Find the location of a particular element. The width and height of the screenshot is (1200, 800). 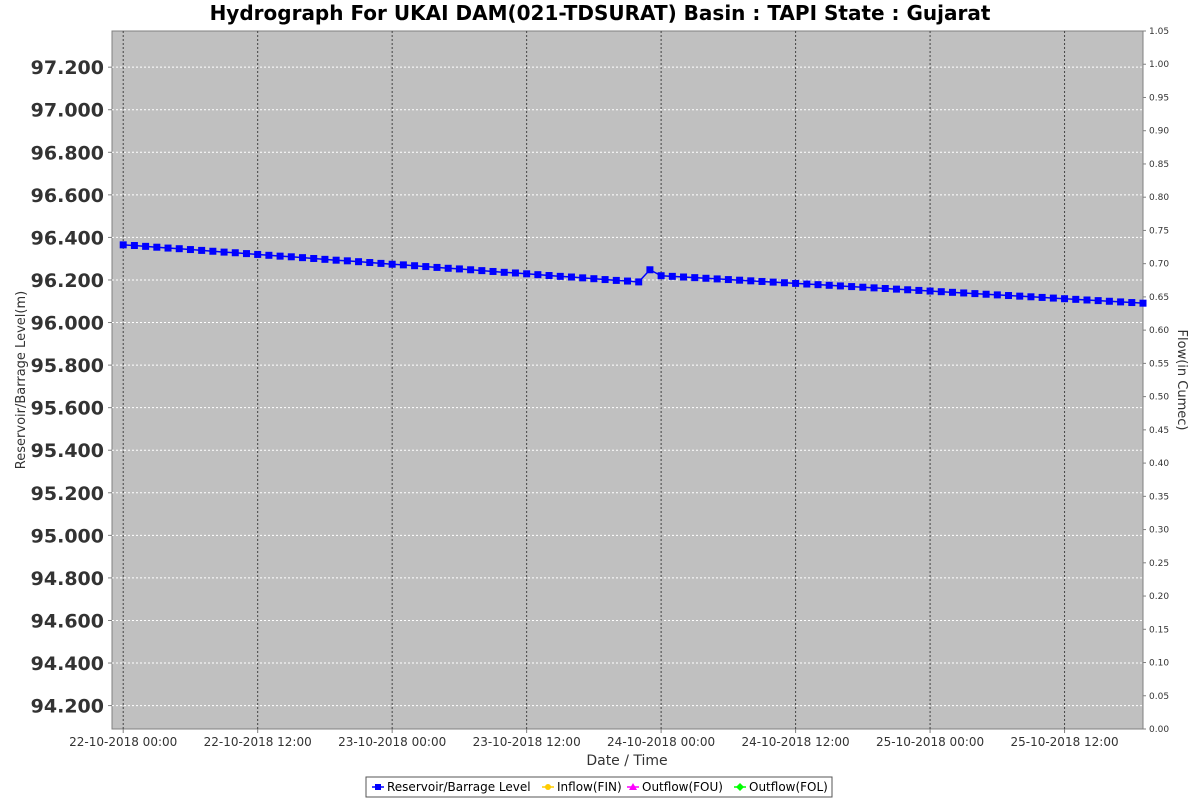

y-right-tick-label: 0.15 is located at coordinates (1159, 630).